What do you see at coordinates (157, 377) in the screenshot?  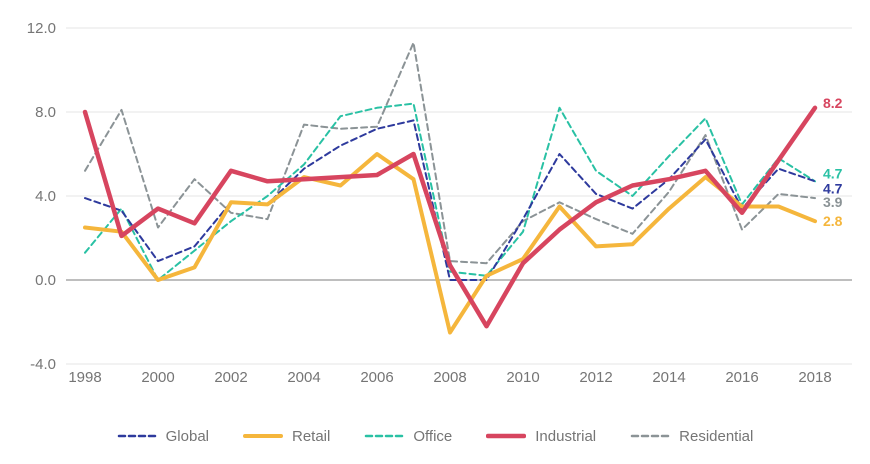 I see `x-tick-label: 2000` at bounding box center [157, 377].